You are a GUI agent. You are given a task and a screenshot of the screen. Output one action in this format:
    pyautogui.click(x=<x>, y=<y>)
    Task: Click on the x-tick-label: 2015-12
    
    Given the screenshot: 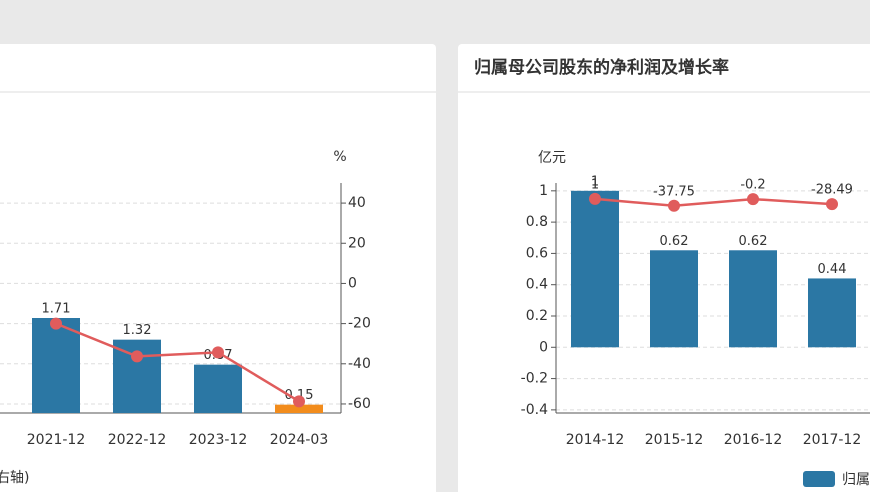 What is the action you would take?
    pyautogui.click(x=674, y=440)
    